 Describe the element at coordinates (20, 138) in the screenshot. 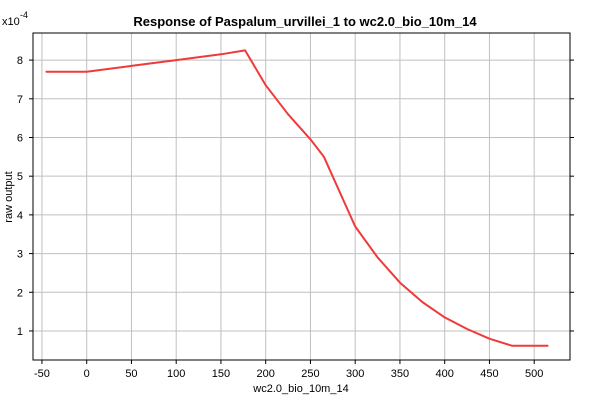

I see `y-tick-label: 6` at that location.